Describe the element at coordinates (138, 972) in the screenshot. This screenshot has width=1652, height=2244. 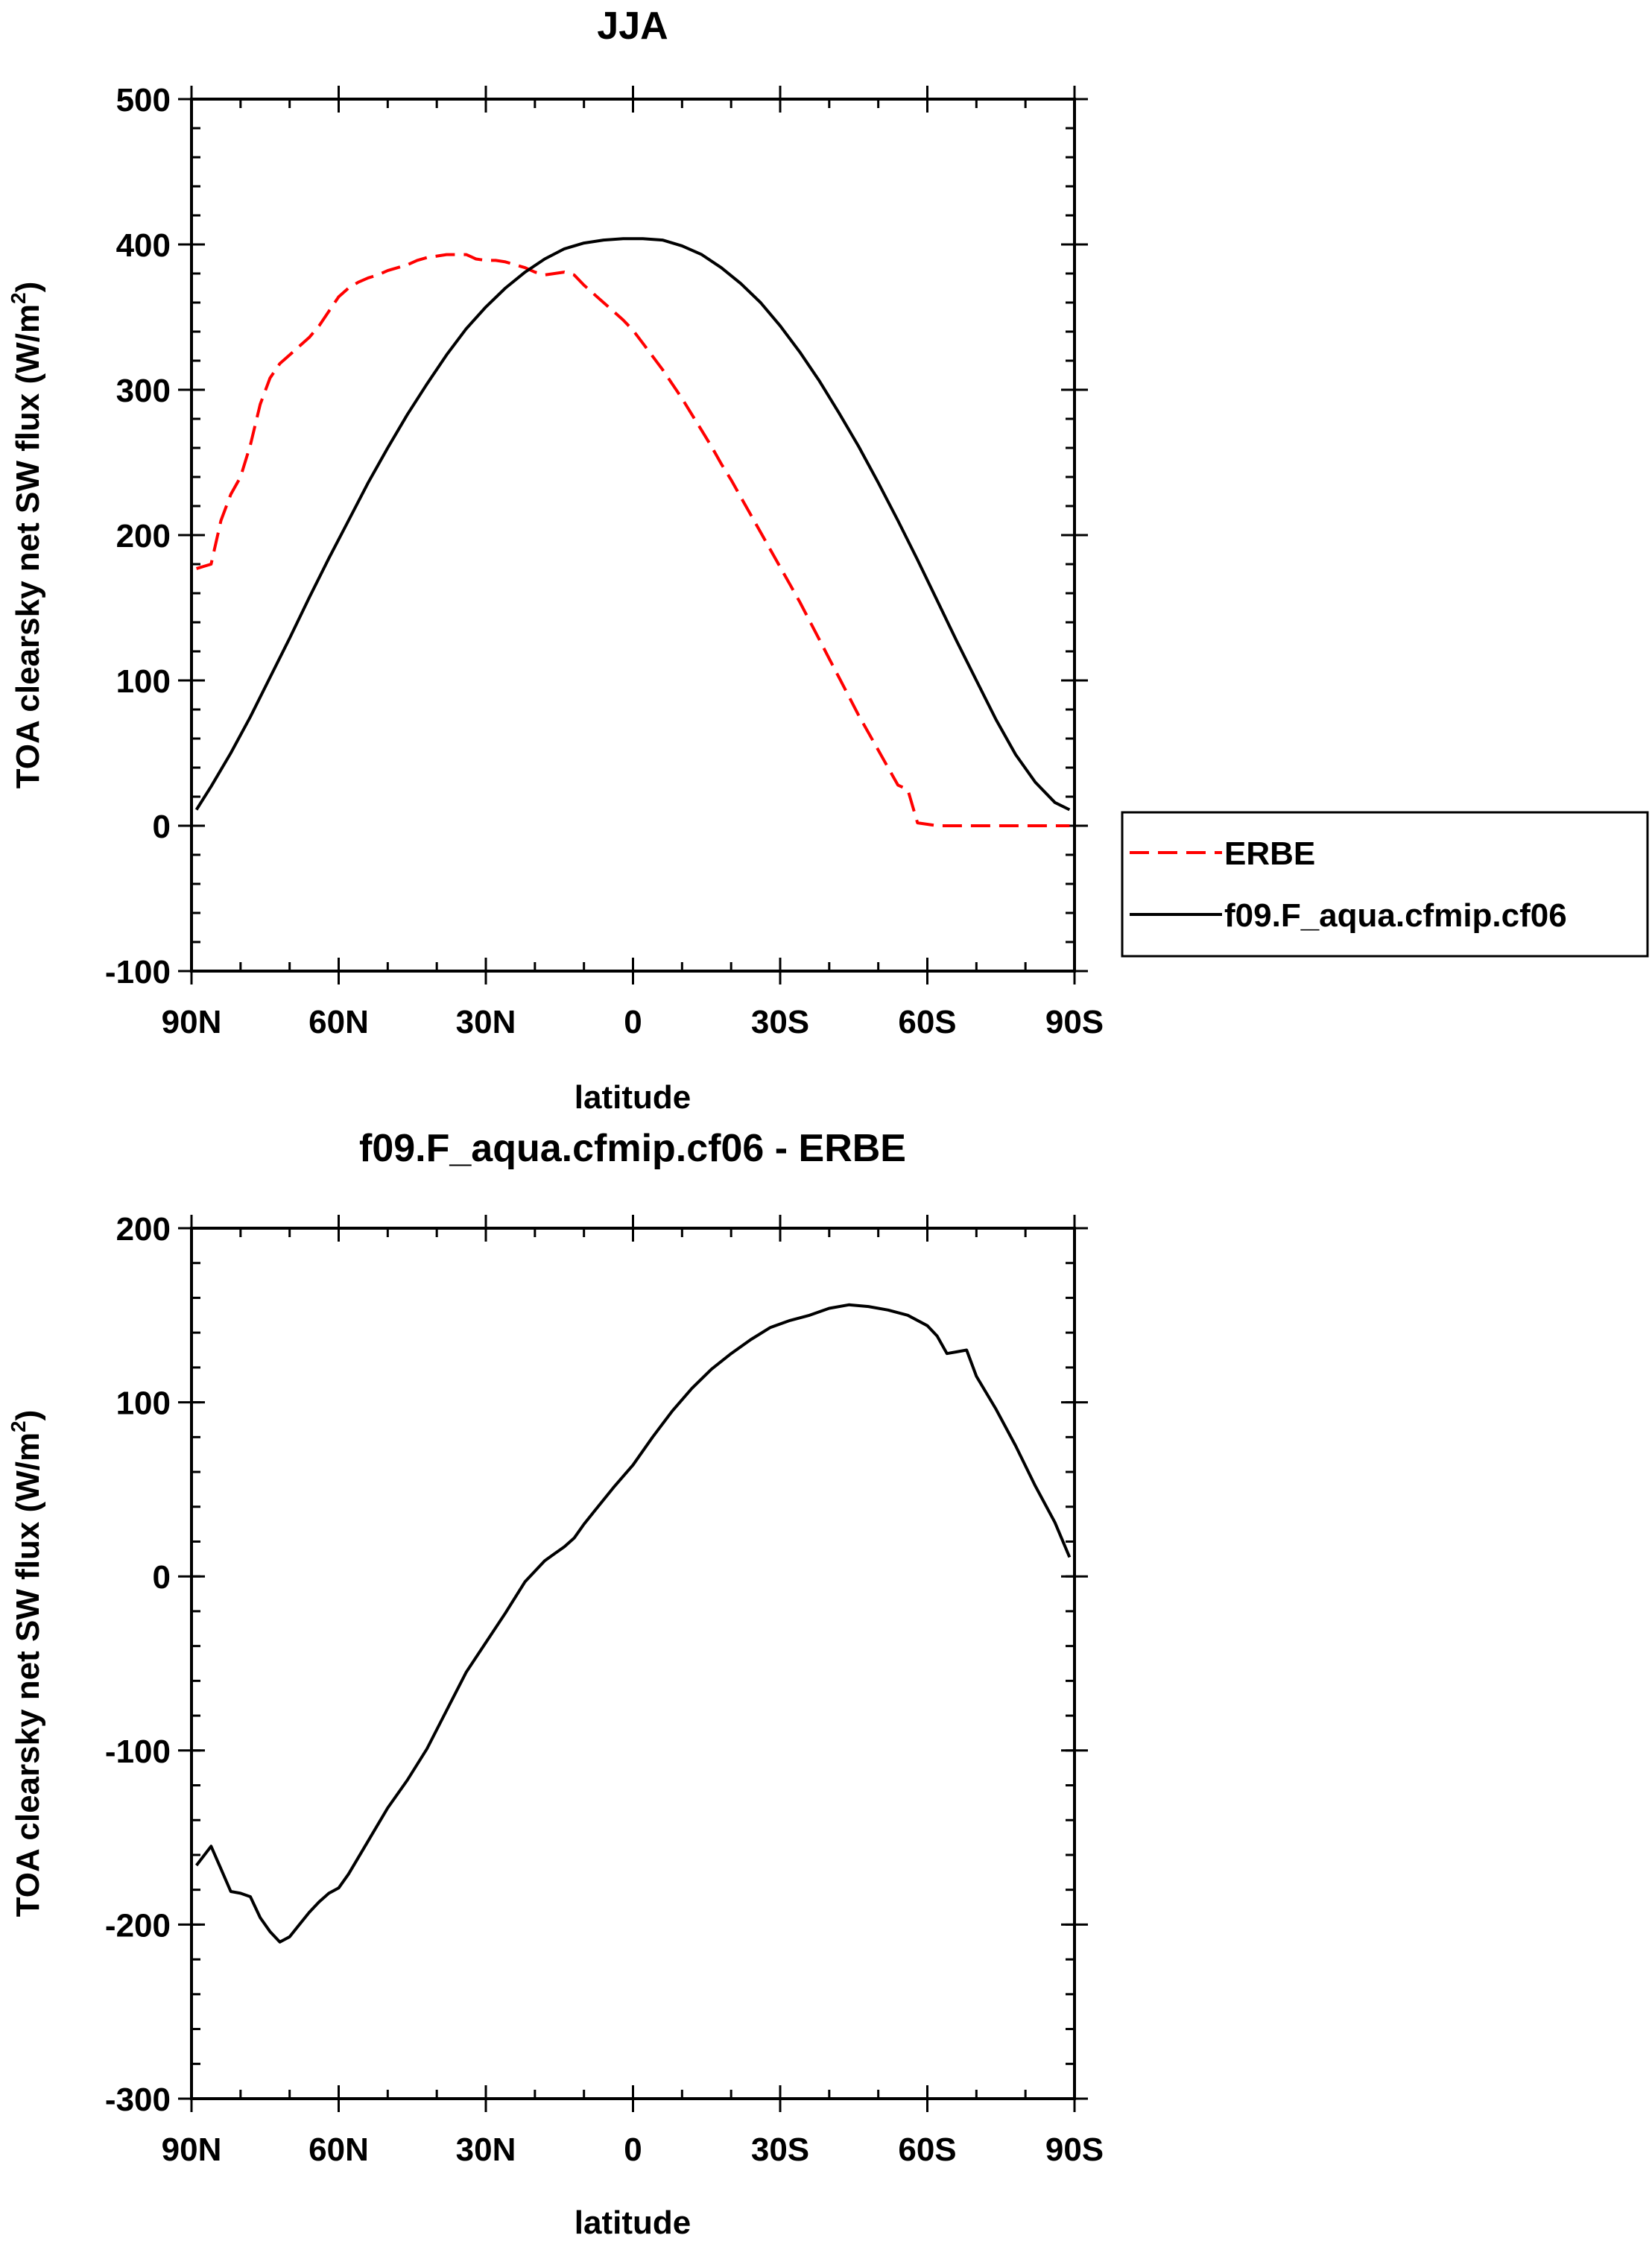
I see `top-y-tick-label: -100` at that location.